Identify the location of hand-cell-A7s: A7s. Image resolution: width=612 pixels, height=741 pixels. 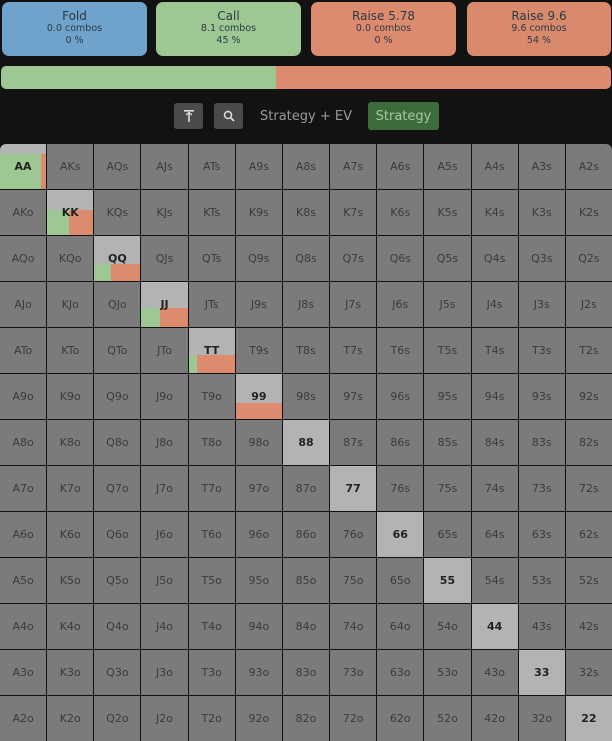
(353, 166).